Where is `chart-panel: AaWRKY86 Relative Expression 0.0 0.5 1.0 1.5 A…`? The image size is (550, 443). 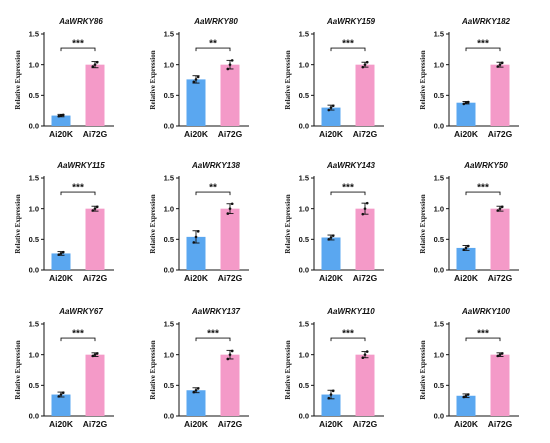 chart-panel: AaWRKY86 Relative Expression 0.0 0.5 1.0 1.5 A… is located at coordinates (64, 78).